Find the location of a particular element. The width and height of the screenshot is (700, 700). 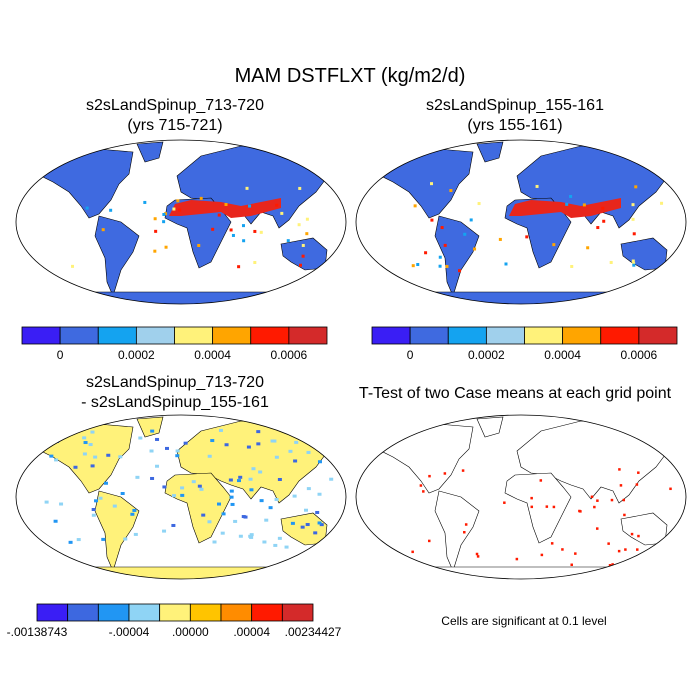

panel-note: Cells are significant at 0.1 level is located at coordinates (523, 621).